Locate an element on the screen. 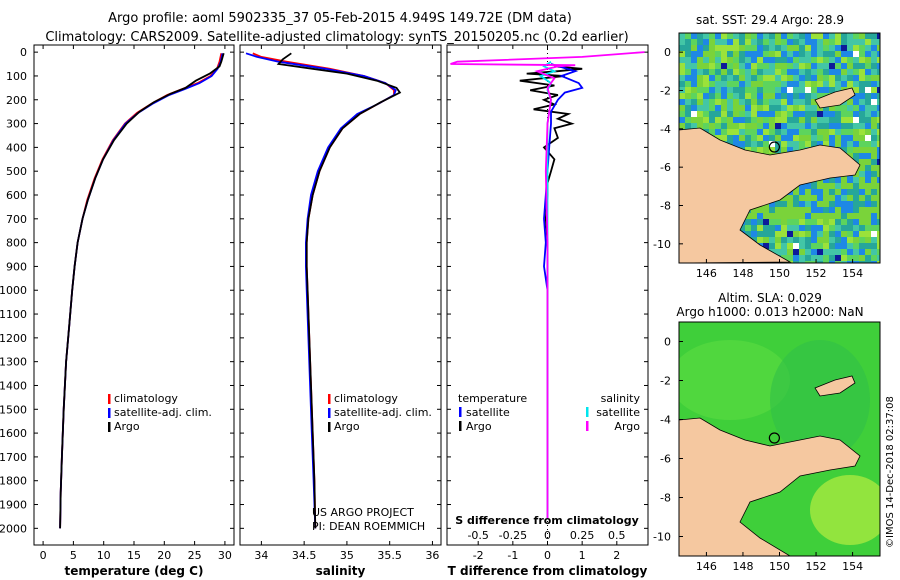  legend-label: Argo is located at coordinates (479, 426).